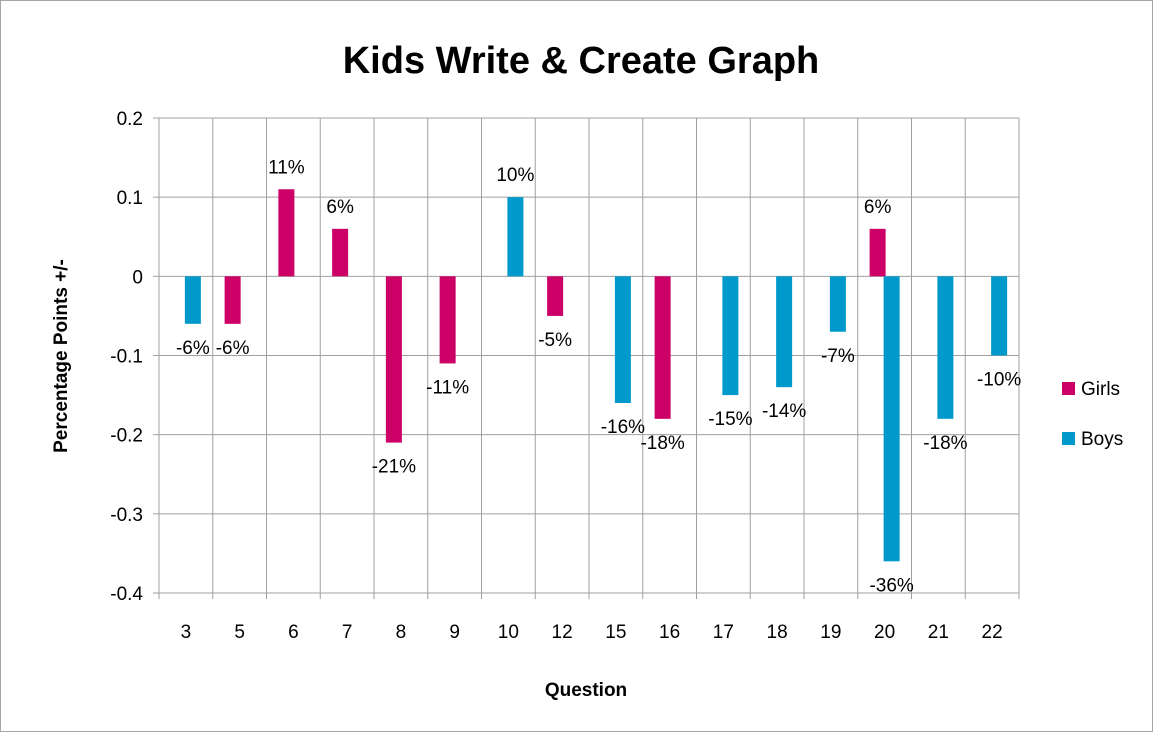  I want to click on chart-title: Kids Write & Create Graph, so click(581, 61).